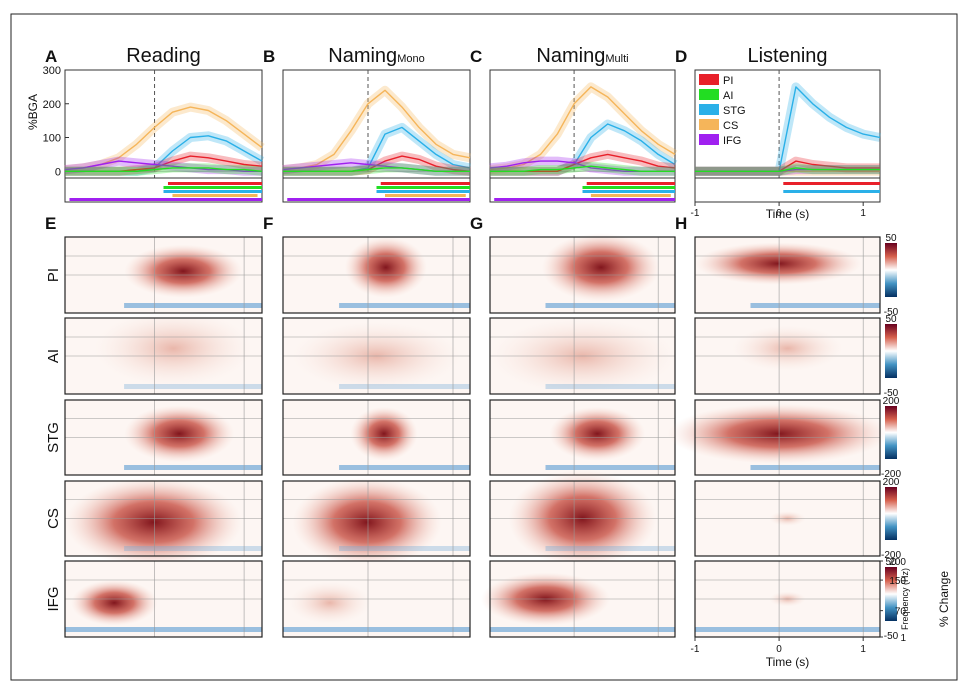  I want to click on panel-title: NamingMono, so click(376, 56).